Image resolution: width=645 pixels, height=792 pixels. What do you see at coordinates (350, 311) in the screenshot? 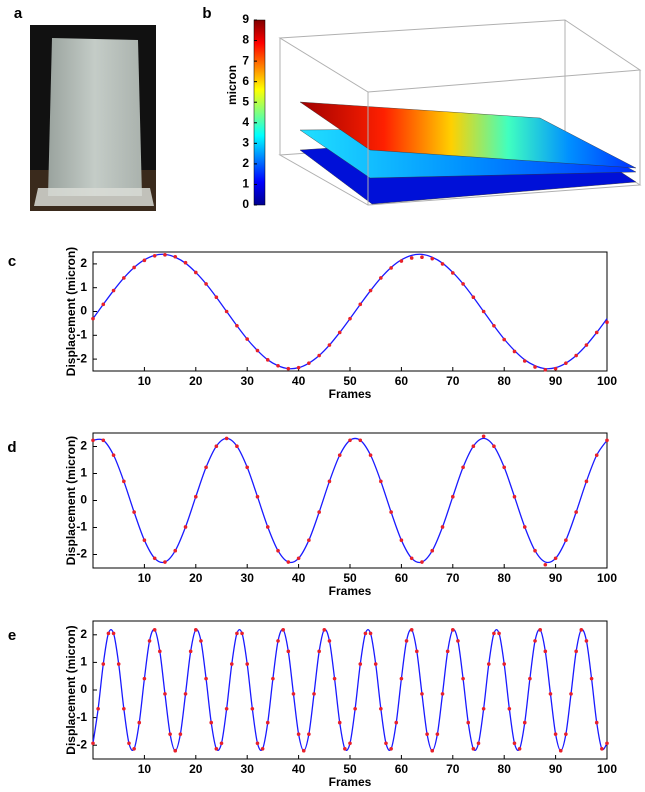
I see `plot-frame` at bounding box center [350, 311].